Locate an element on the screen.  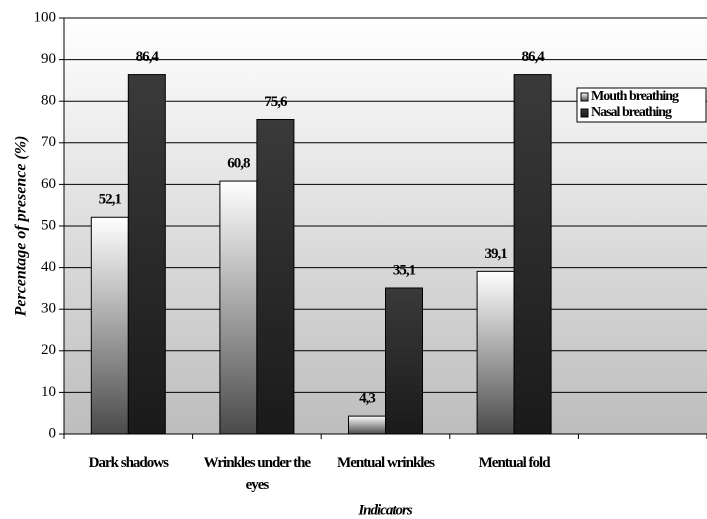
y-tick-label: 60 is located at coordinates (48, 184).